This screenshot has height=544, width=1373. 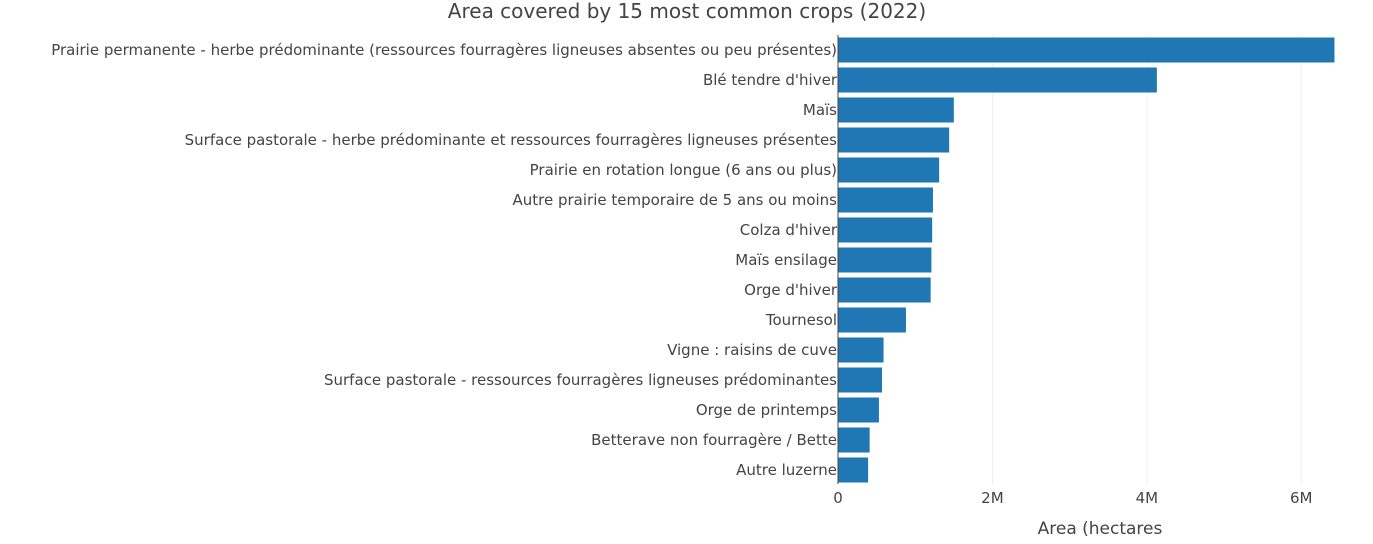 What do you see at coordinates (992, 498) in the screenshot?
I see `x-tick-label: 2M` at bounding box center [992, 498].